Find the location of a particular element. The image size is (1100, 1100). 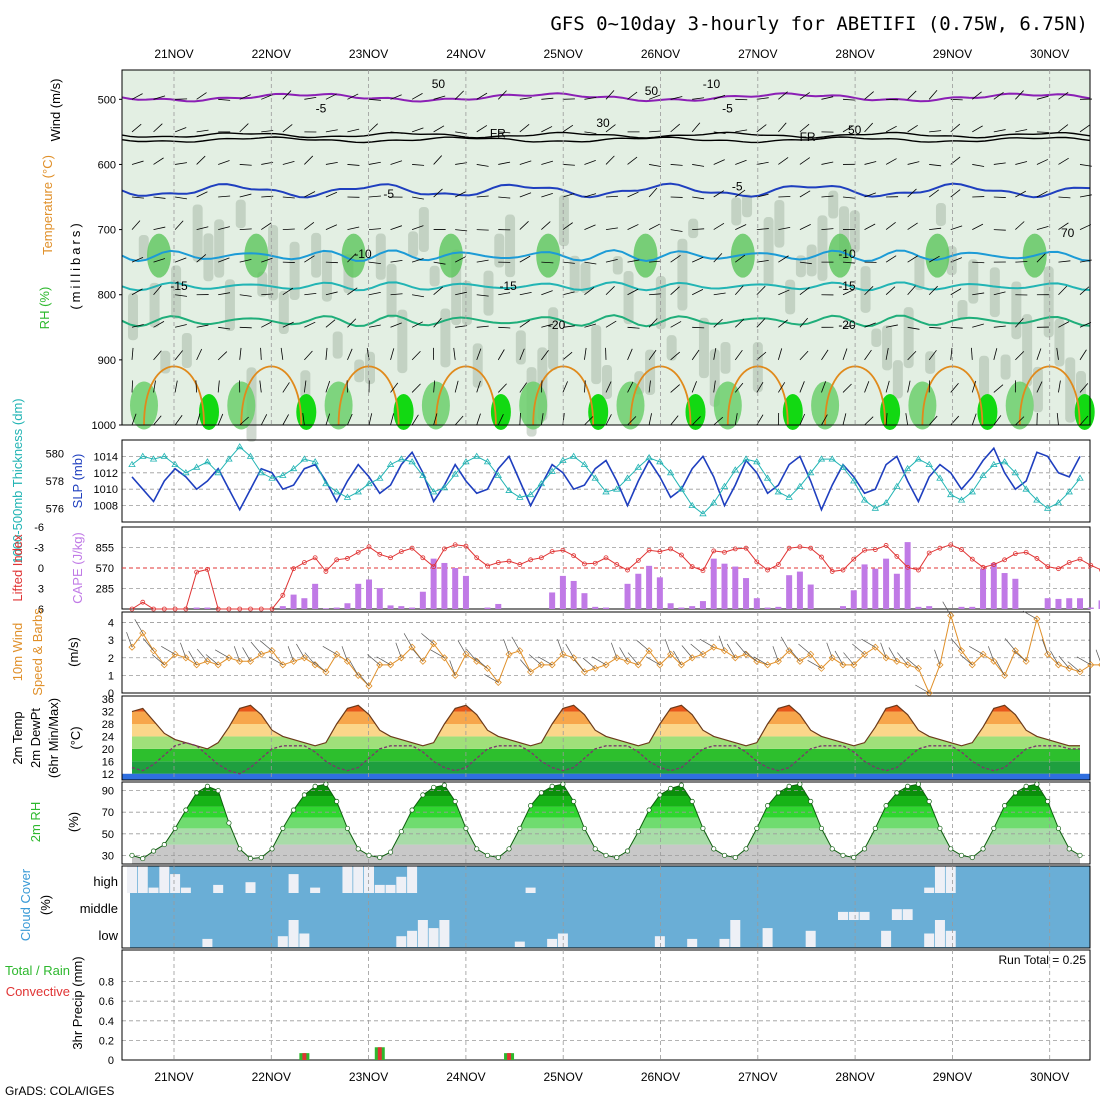

temperature-band is located at coordinates (606, 755).